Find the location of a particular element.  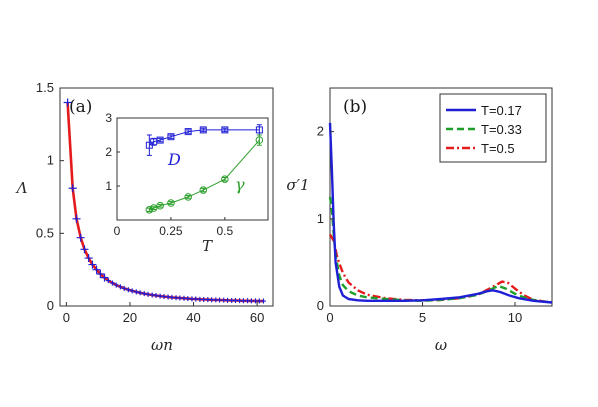

panel-a-xtick-label-2: 40 is located at coordinates (193, 317).